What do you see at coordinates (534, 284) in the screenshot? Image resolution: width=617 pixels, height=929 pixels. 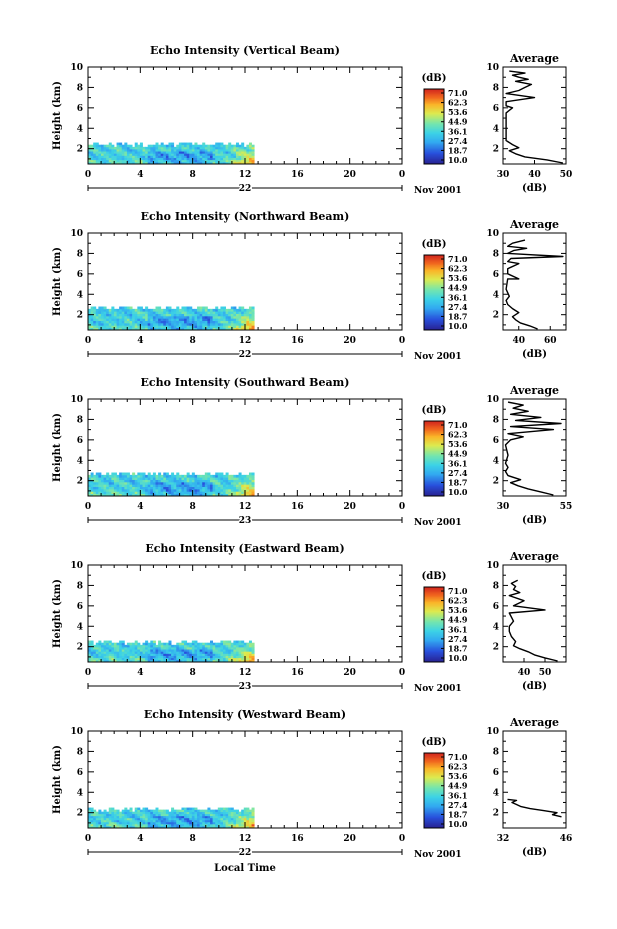 I see `average-line` at bounding box center [534, 284].